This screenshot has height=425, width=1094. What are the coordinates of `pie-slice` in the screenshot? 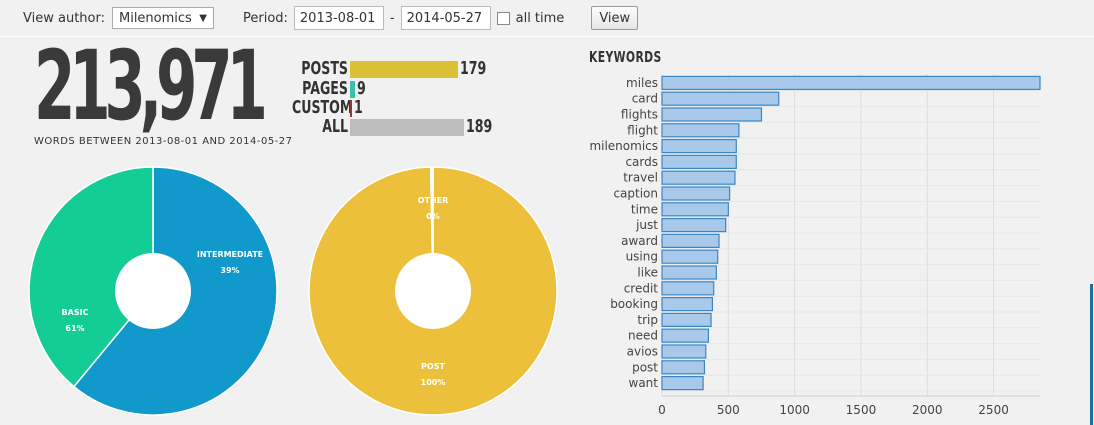 It's located at (91, 277).